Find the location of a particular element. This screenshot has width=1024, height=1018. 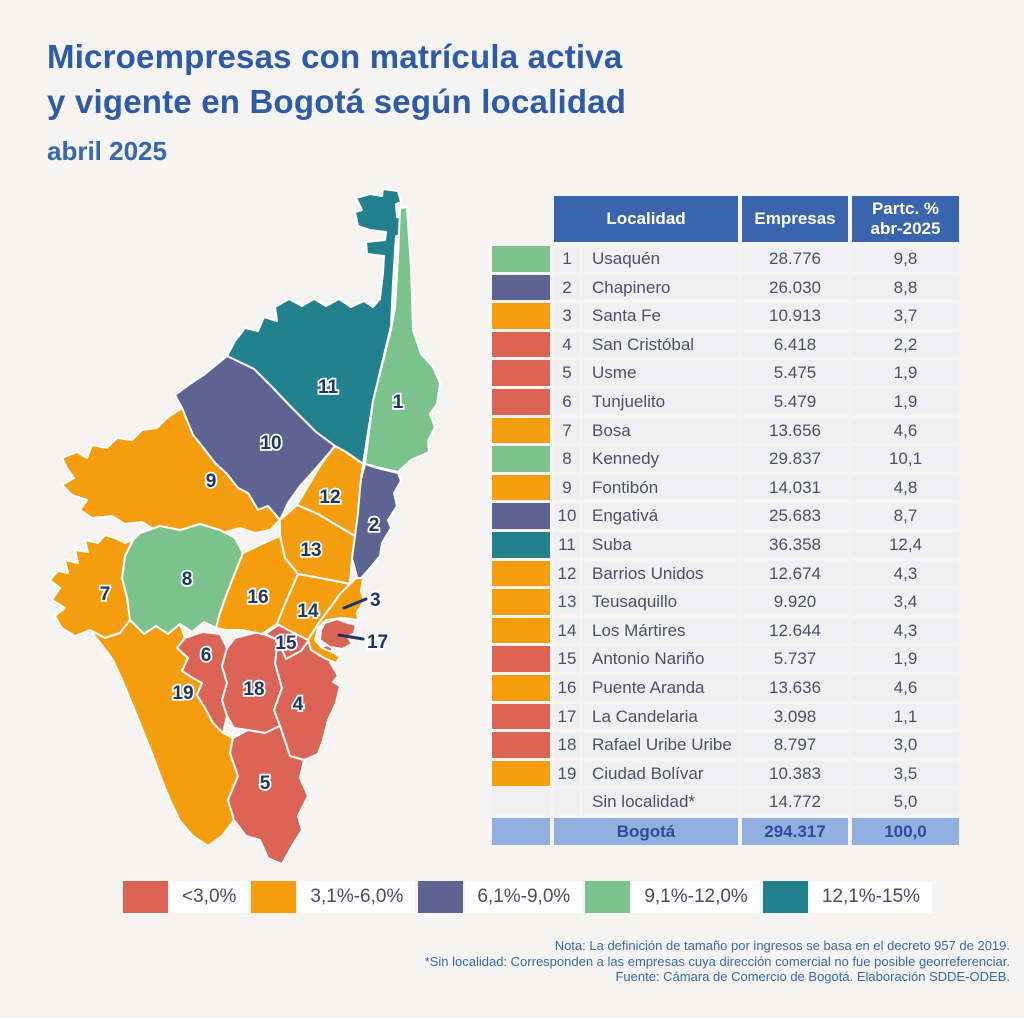

table-row: 5 Usme 5.475 1,9 is located at coordinates (725, 373).